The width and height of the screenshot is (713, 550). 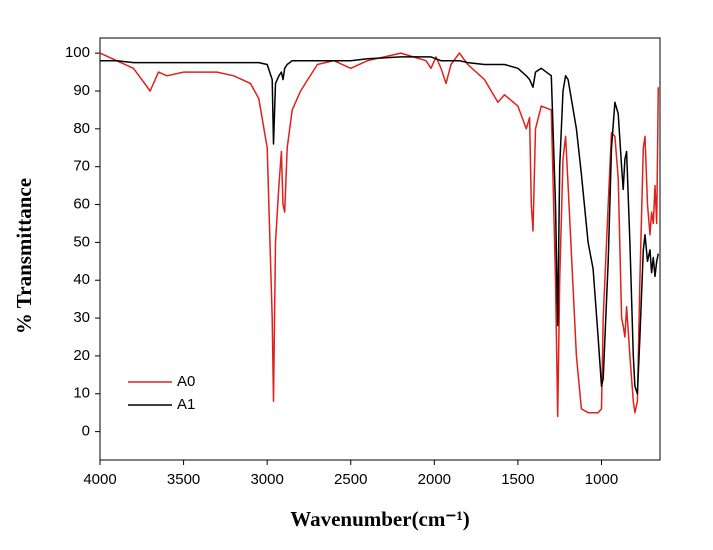 What do you see at coordinates (81, 166) in the screenshot?
I see `y-tick-label: 70` at bounding box center [81, 166].